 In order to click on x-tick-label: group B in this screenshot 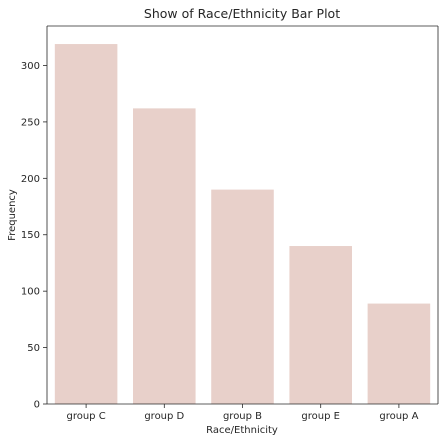, I will do `click(242, 416)`.